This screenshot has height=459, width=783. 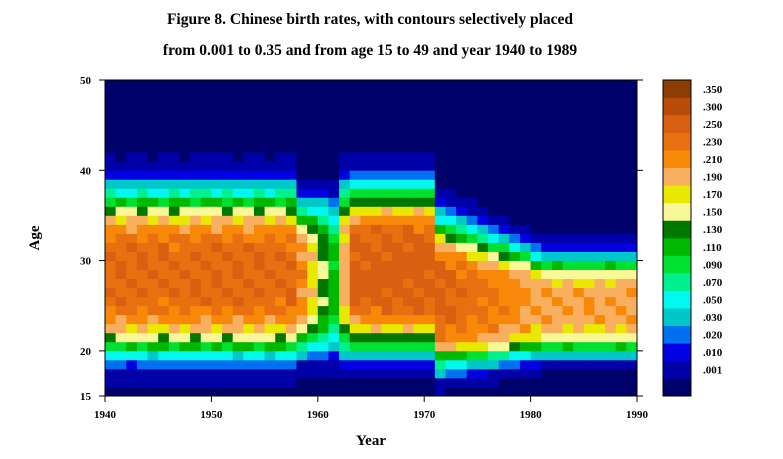 I want to click on legend-label: .030, so click(x=713, y=318).